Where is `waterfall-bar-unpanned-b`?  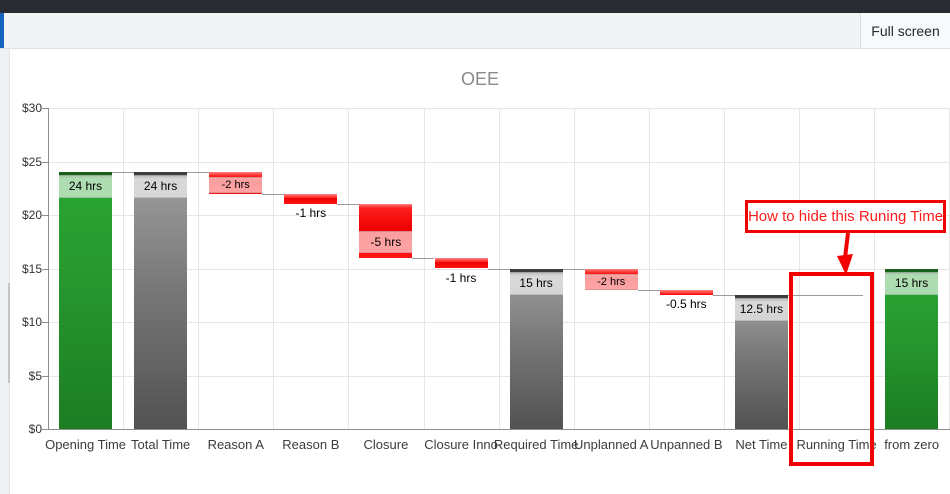 waterfall-bar-unpanned-b is located at coordinates (686, 292).